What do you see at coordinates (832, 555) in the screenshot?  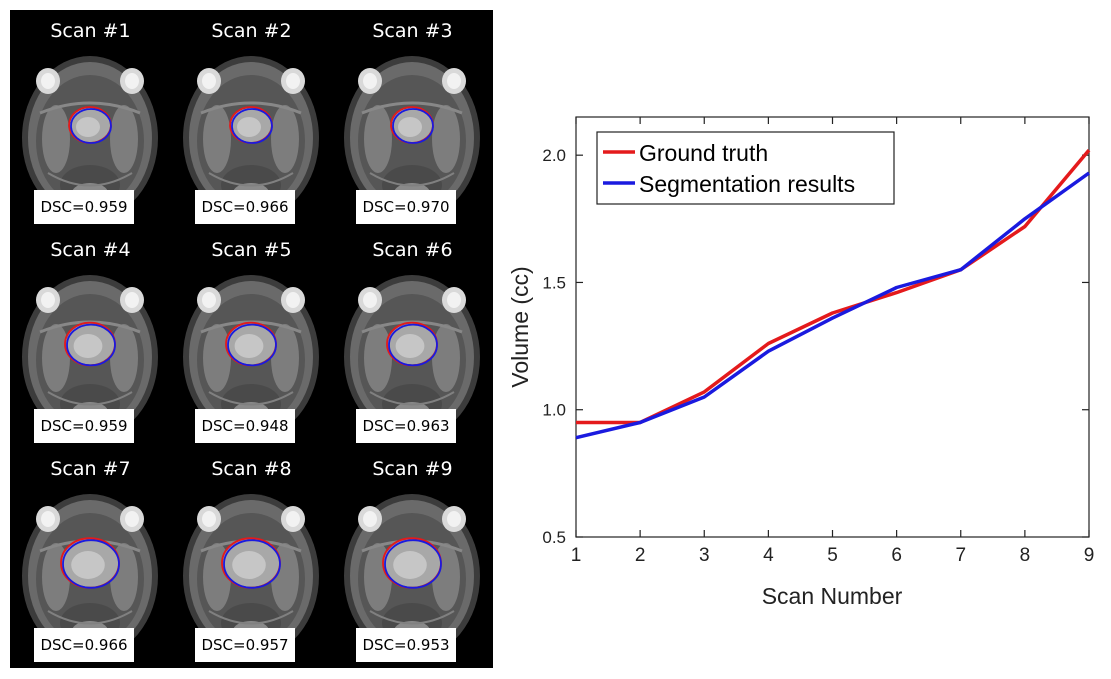 I see `x-tick-label: 5` at bounding box center [832, 555].